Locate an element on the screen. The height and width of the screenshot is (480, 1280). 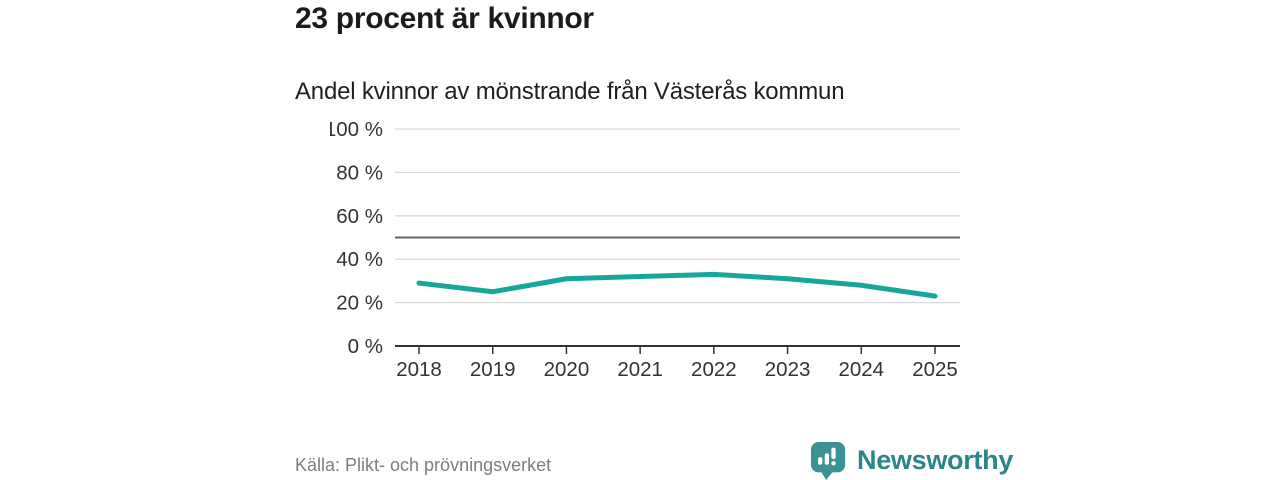
x-tick-label-2021: 2021 is located at coordinates (640, 369).